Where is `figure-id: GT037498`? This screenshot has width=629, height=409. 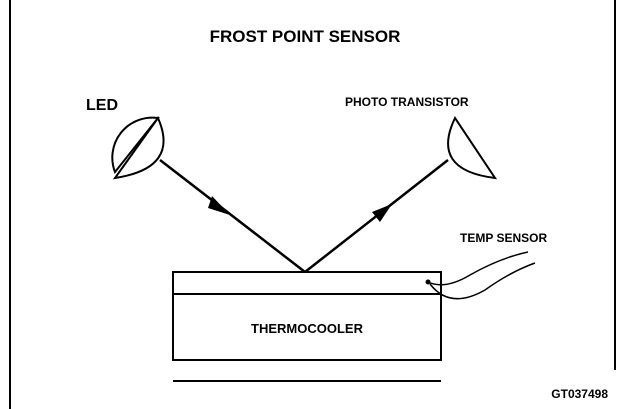 figure-id: GT037498 is located at coordinates (579, 394).